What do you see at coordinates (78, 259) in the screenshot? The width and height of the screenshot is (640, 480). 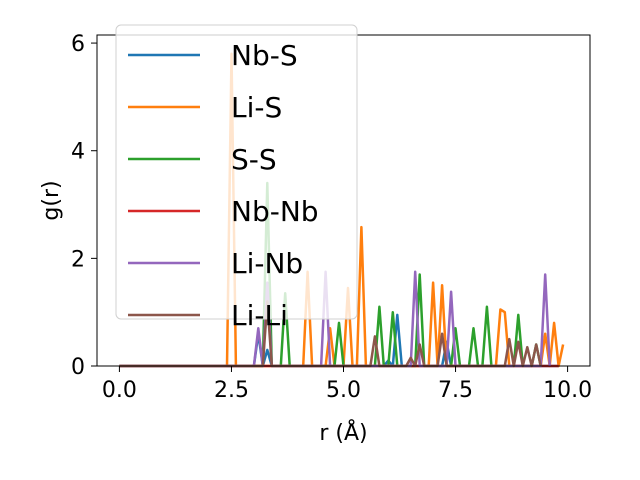 I see `y-tick-label: 2` at bounding box center [78, 259].